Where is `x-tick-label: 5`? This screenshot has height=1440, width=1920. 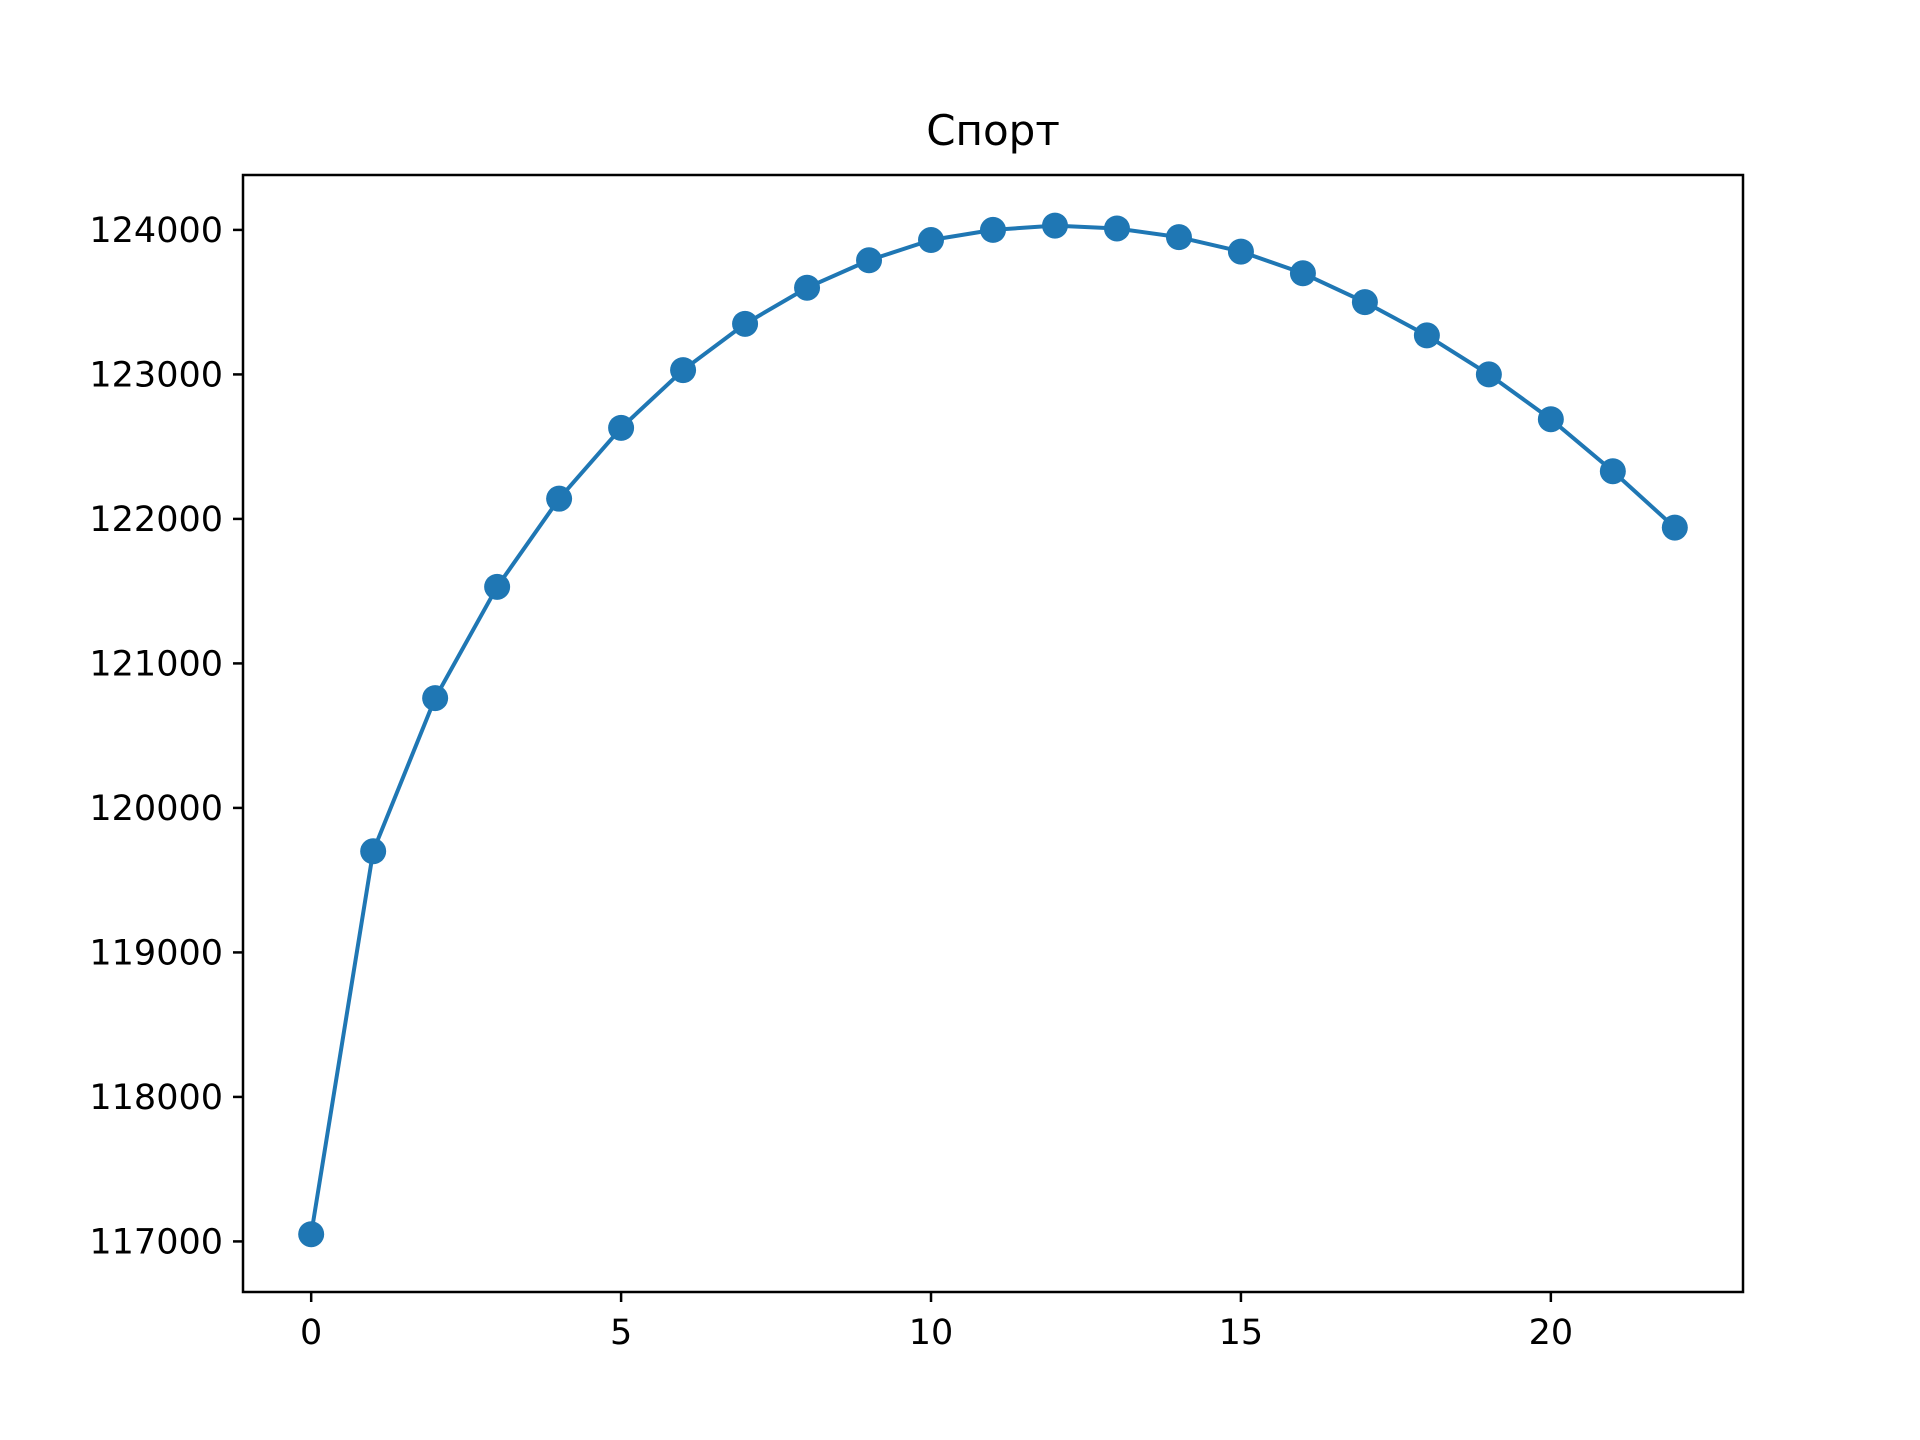 x-tick-label: 5 is located at coordinates (621, 1333).